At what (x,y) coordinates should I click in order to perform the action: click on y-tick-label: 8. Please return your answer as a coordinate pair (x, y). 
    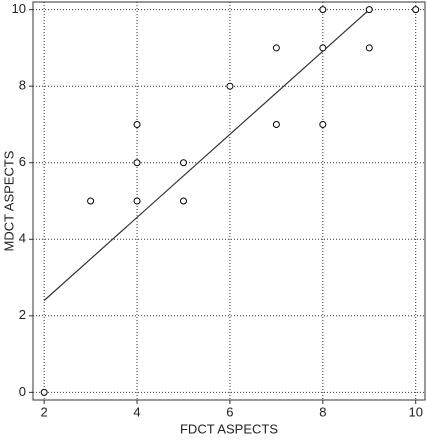
    Looking at the image, I should click on (22, 85).